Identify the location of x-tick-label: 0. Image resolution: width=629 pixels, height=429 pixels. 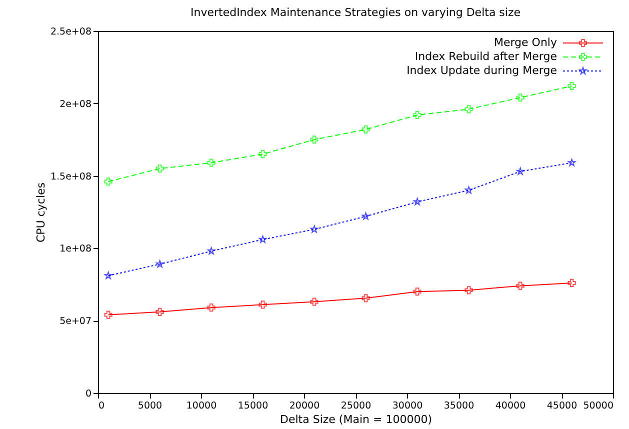
(101, 406).